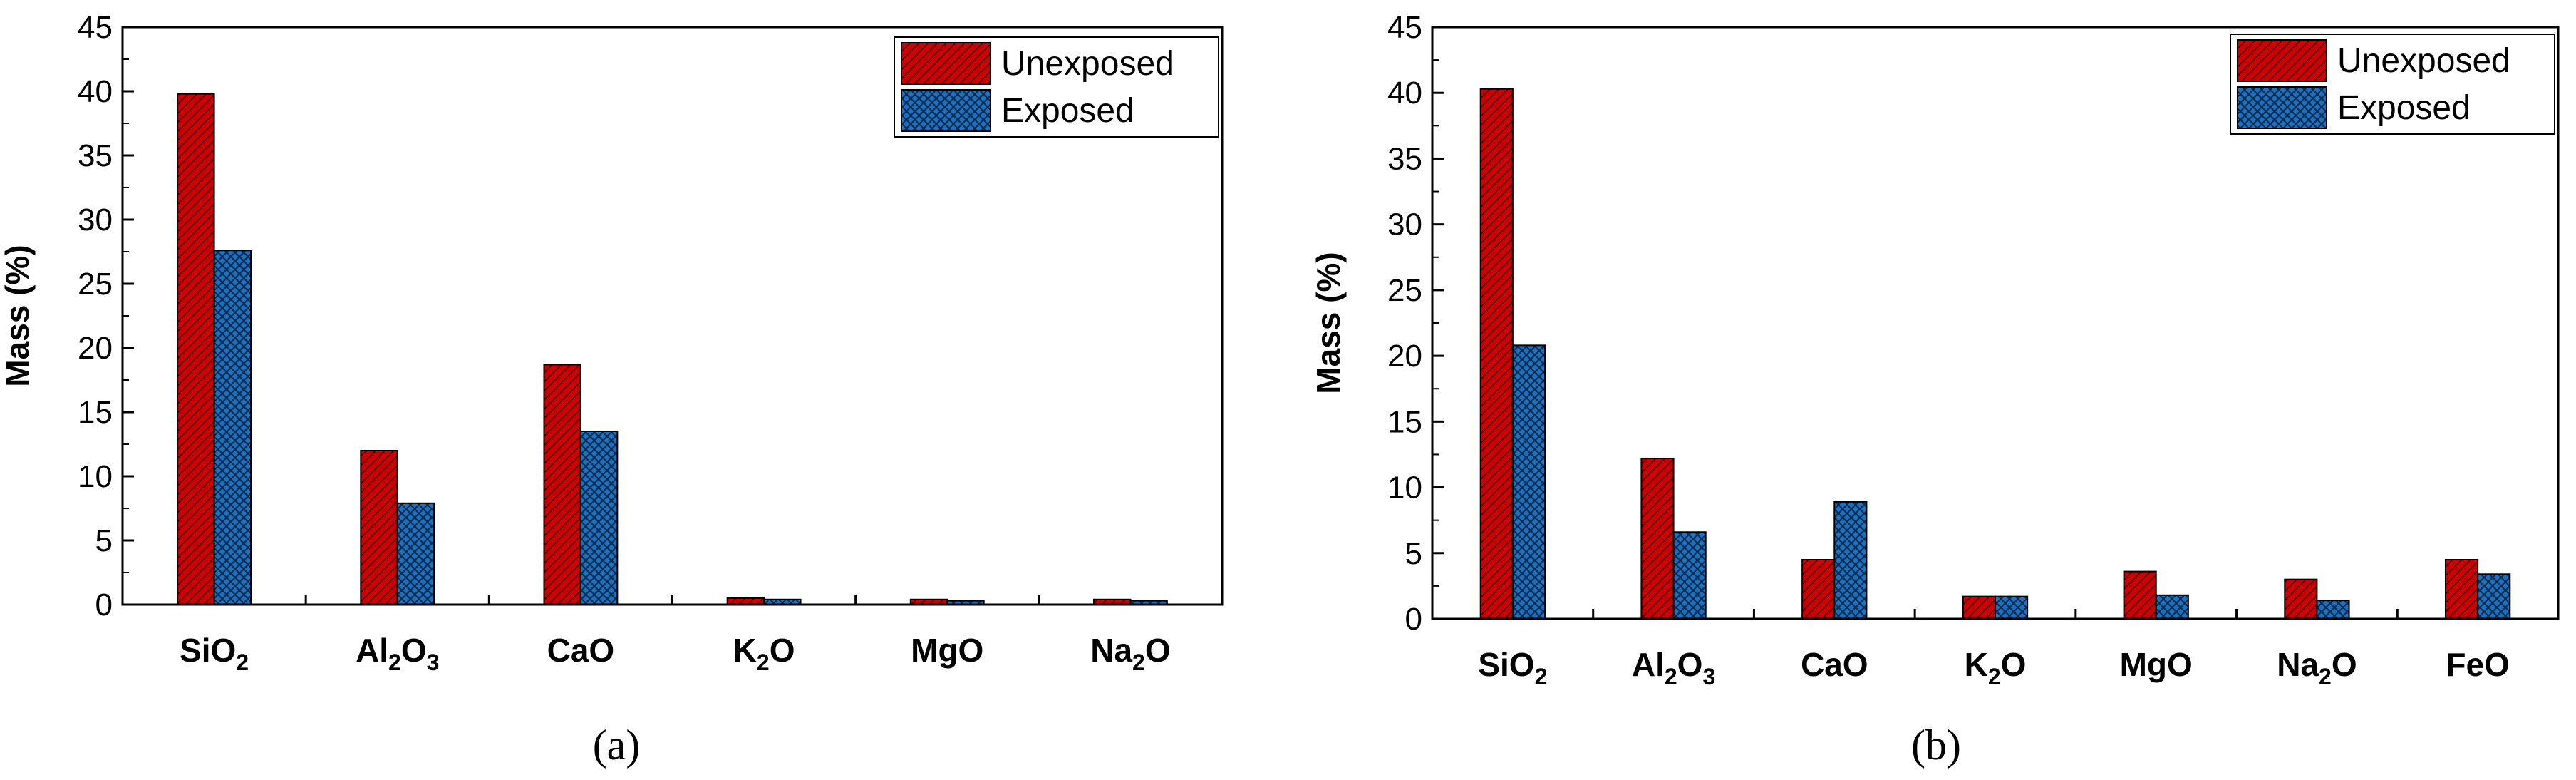  Describe the element at coordinates (2478, 664) in the screenshot. I see `x-tick-label: FeO` at that location.